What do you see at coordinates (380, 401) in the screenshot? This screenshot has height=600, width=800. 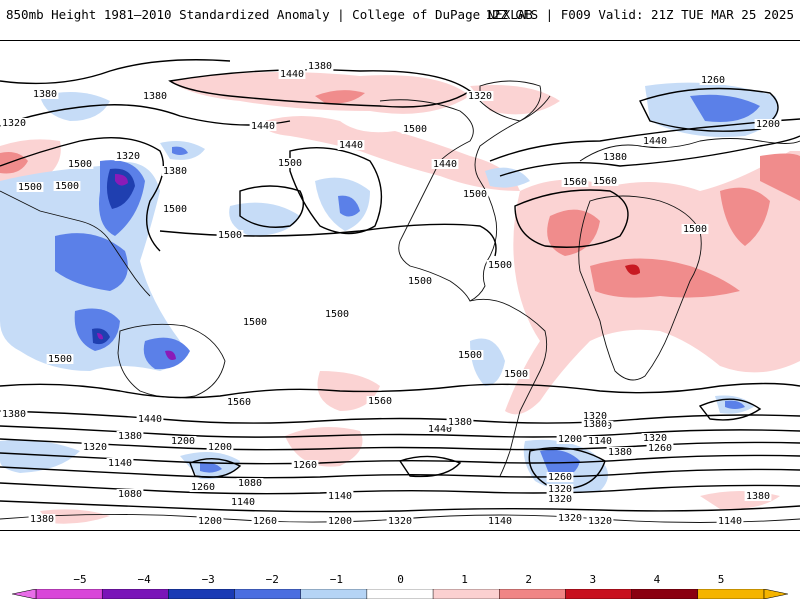 I see `contour-label: 1560` at bounding box center [380, 401].